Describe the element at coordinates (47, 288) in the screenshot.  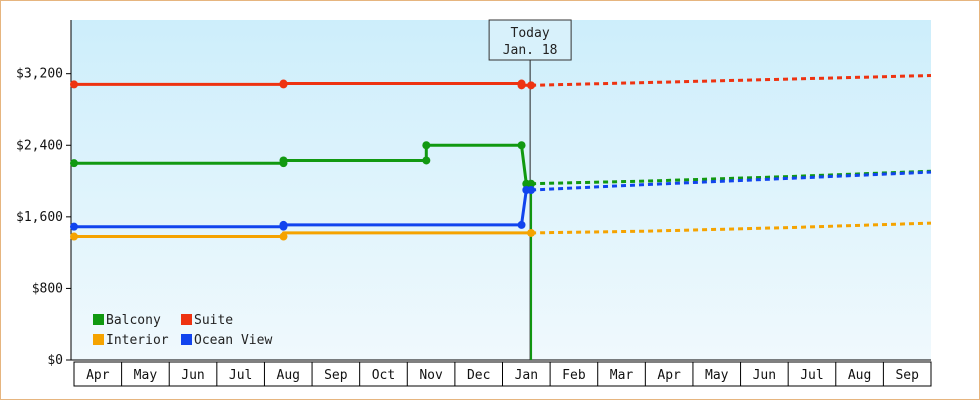
I see `y-tick-label: $800` at that location.